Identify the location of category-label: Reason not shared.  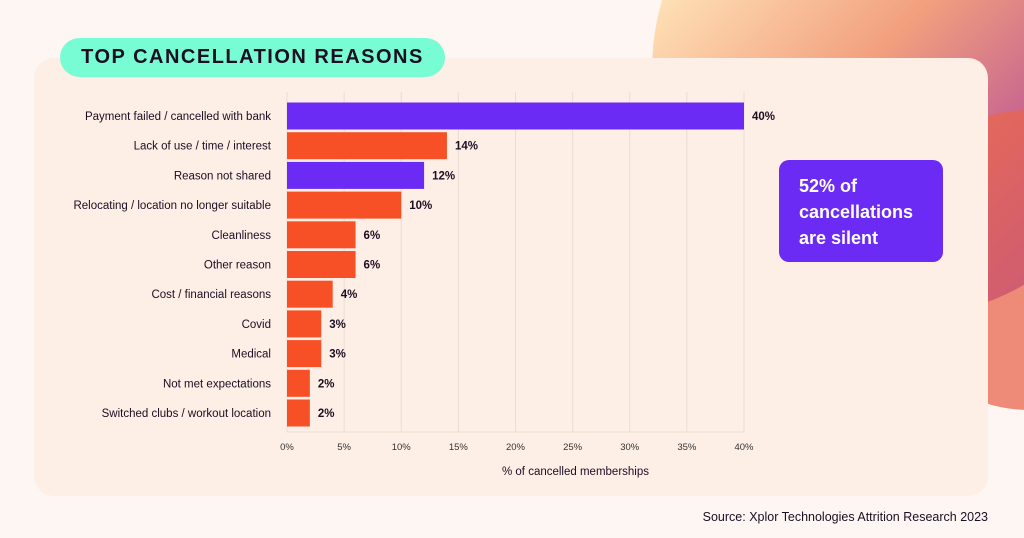
(222, 176).